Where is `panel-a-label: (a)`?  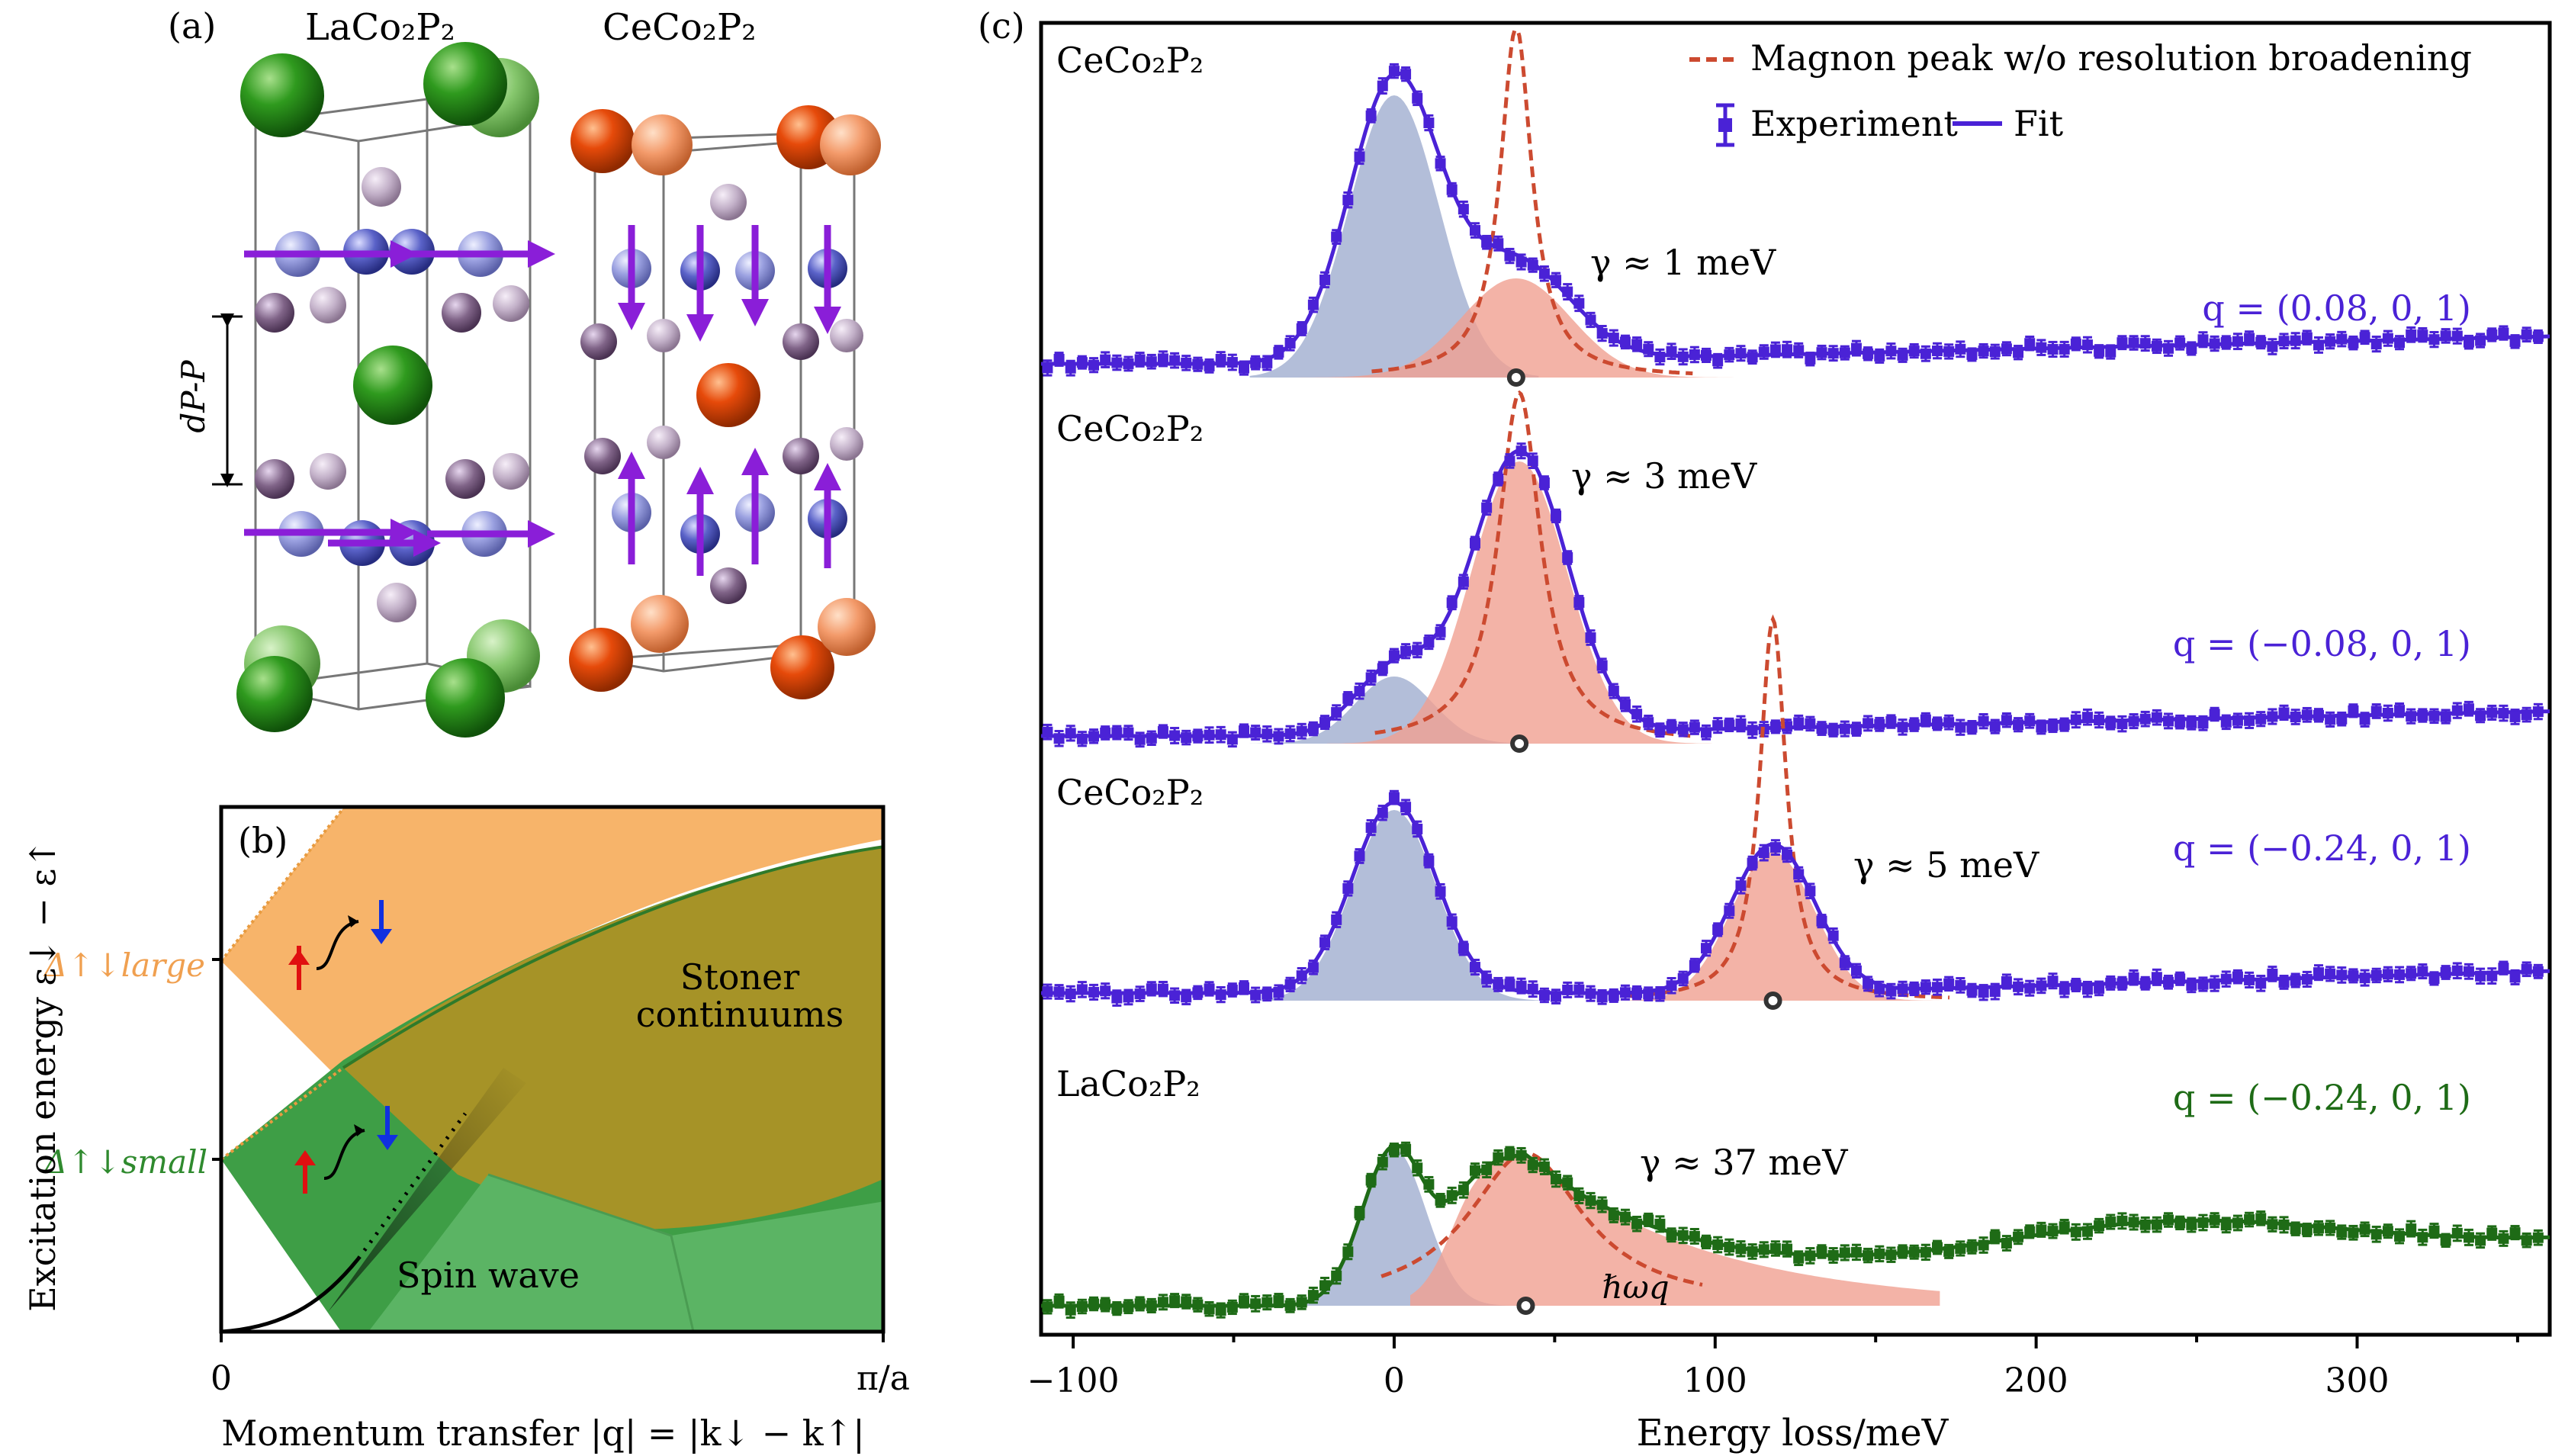
panel-a-label: (a) is located at coordinates (192, 26).